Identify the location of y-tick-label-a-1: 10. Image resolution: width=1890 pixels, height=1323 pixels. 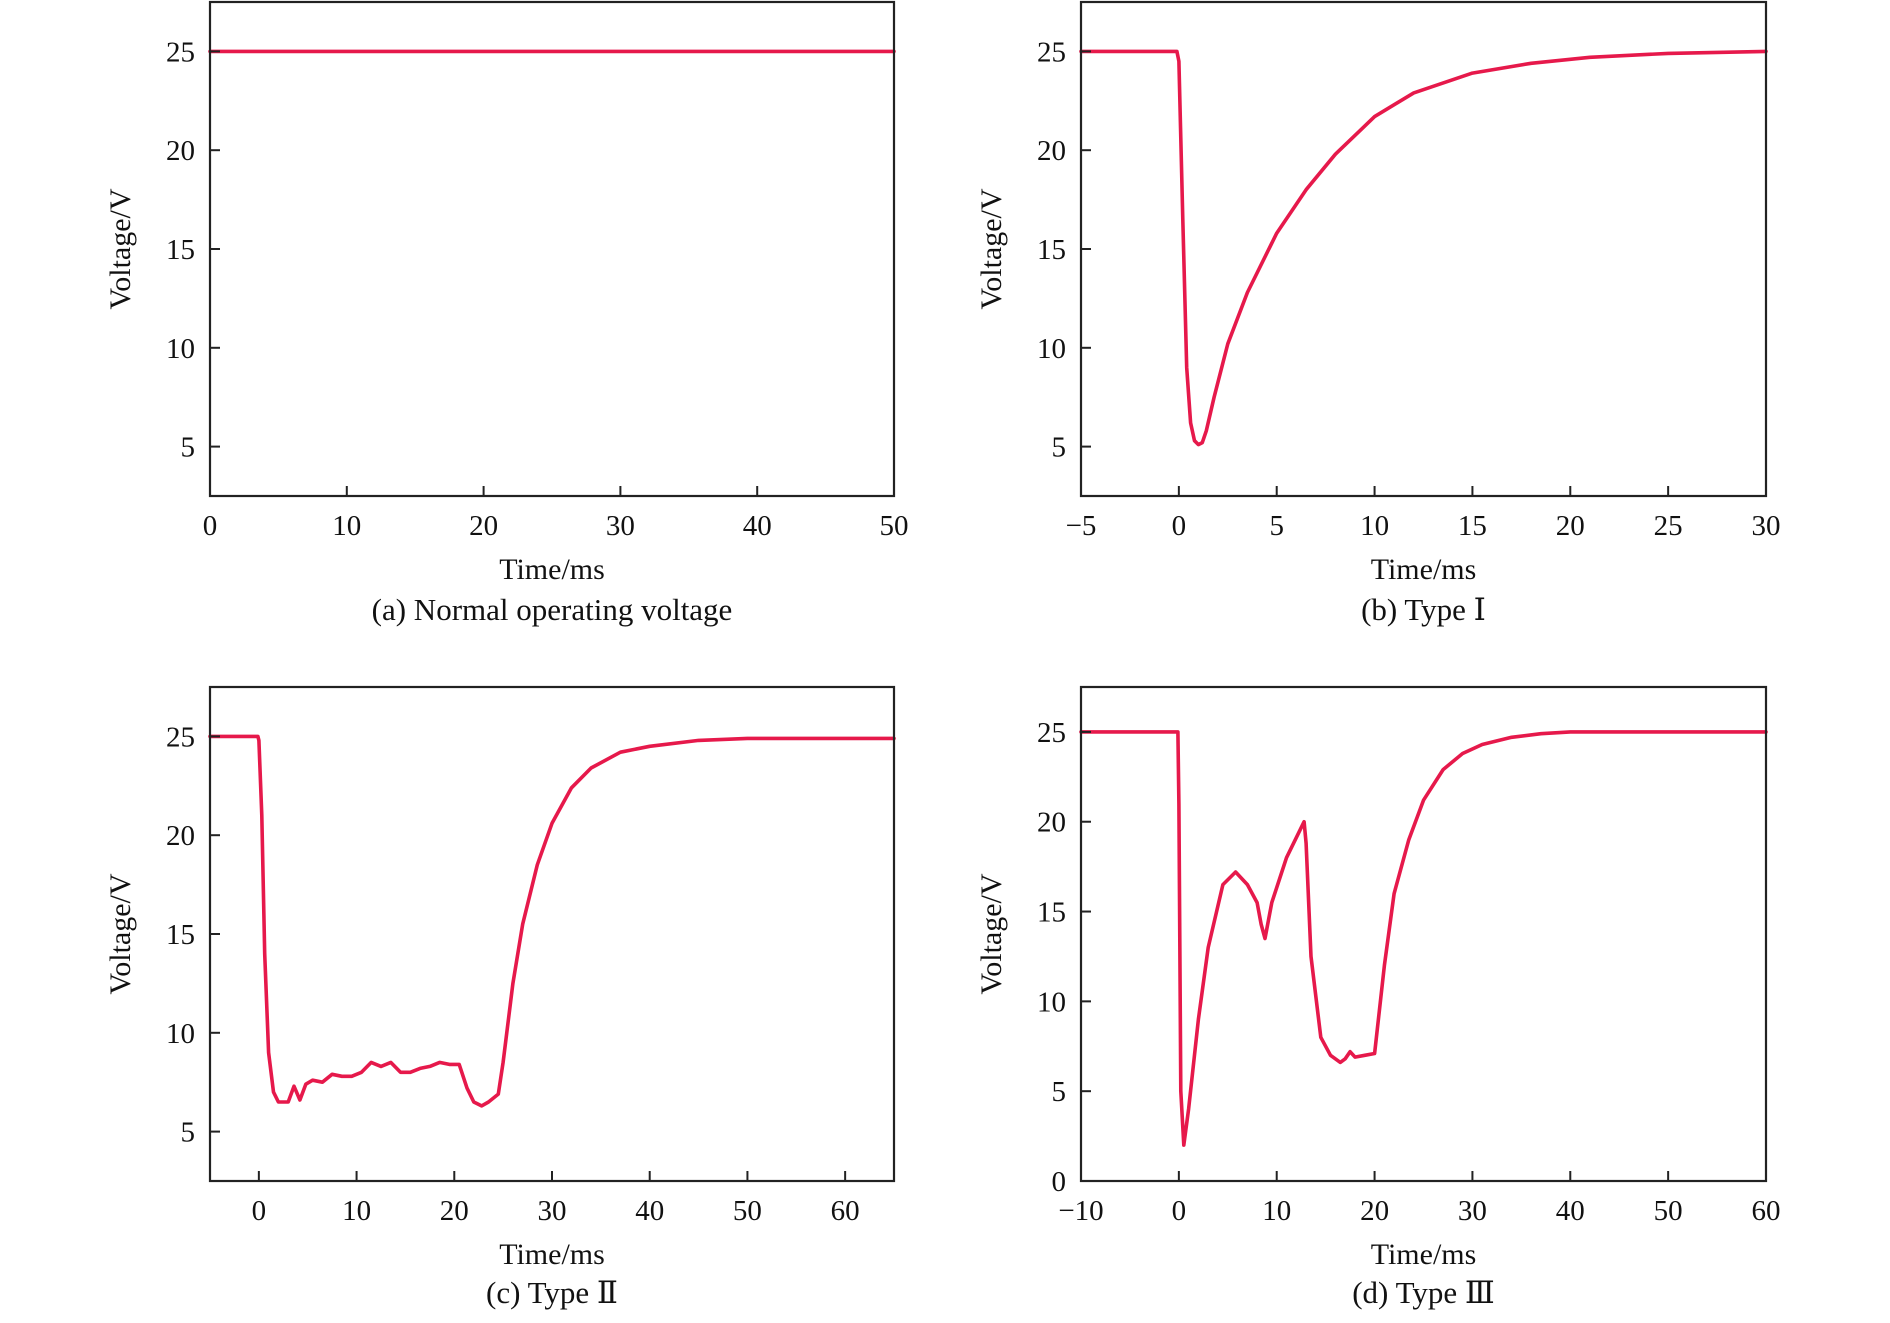
(180, 349).